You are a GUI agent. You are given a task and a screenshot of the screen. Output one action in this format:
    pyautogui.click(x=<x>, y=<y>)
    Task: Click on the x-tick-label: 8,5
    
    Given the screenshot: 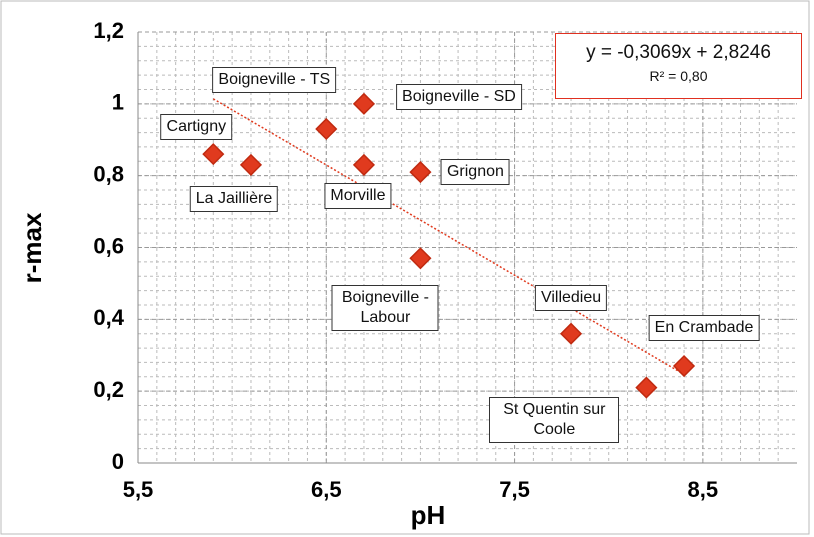 What is the action you would take?
    pyautogui.click(x=703, y=489)
    